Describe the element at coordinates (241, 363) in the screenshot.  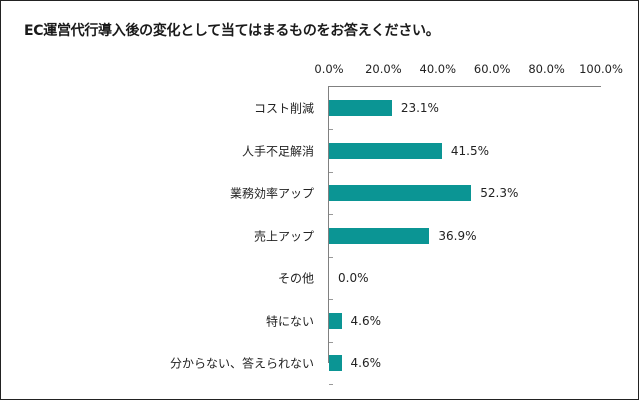
I see `category-label: 分からない、答えられない` at that location.